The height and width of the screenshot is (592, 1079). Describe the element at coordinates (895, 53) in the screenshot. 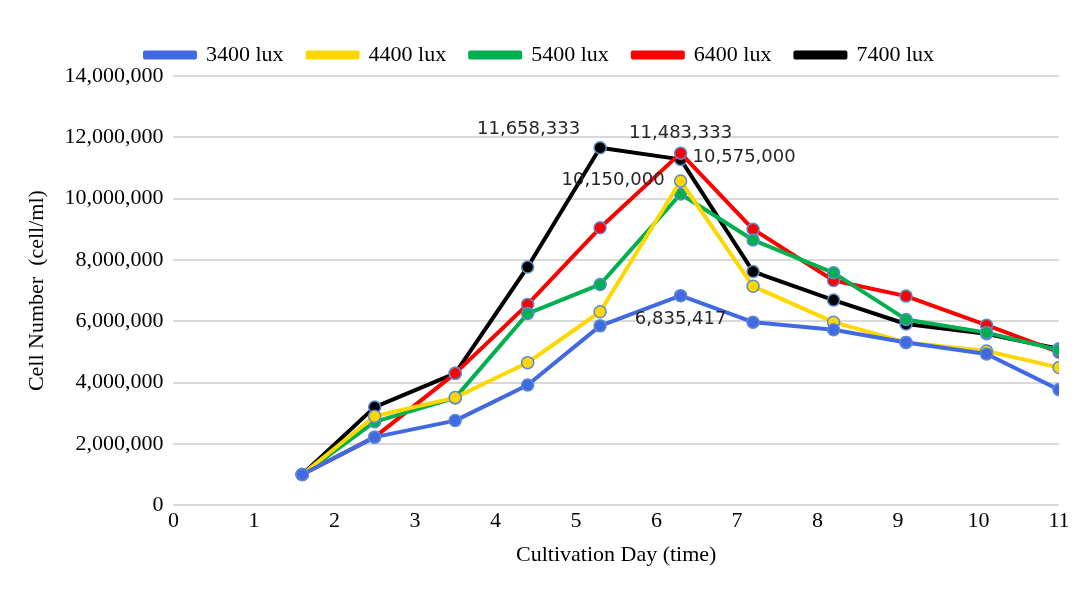

I see `legend-label: 7400 lux` at that location.